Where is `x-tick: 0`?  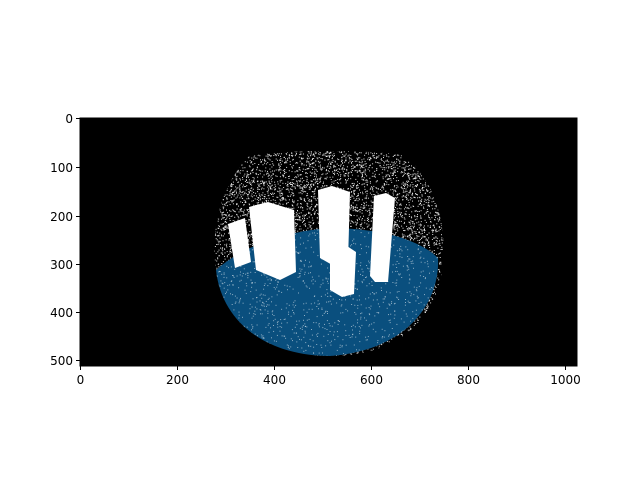 x-tick: 0 is located at coordinates (81, 376).